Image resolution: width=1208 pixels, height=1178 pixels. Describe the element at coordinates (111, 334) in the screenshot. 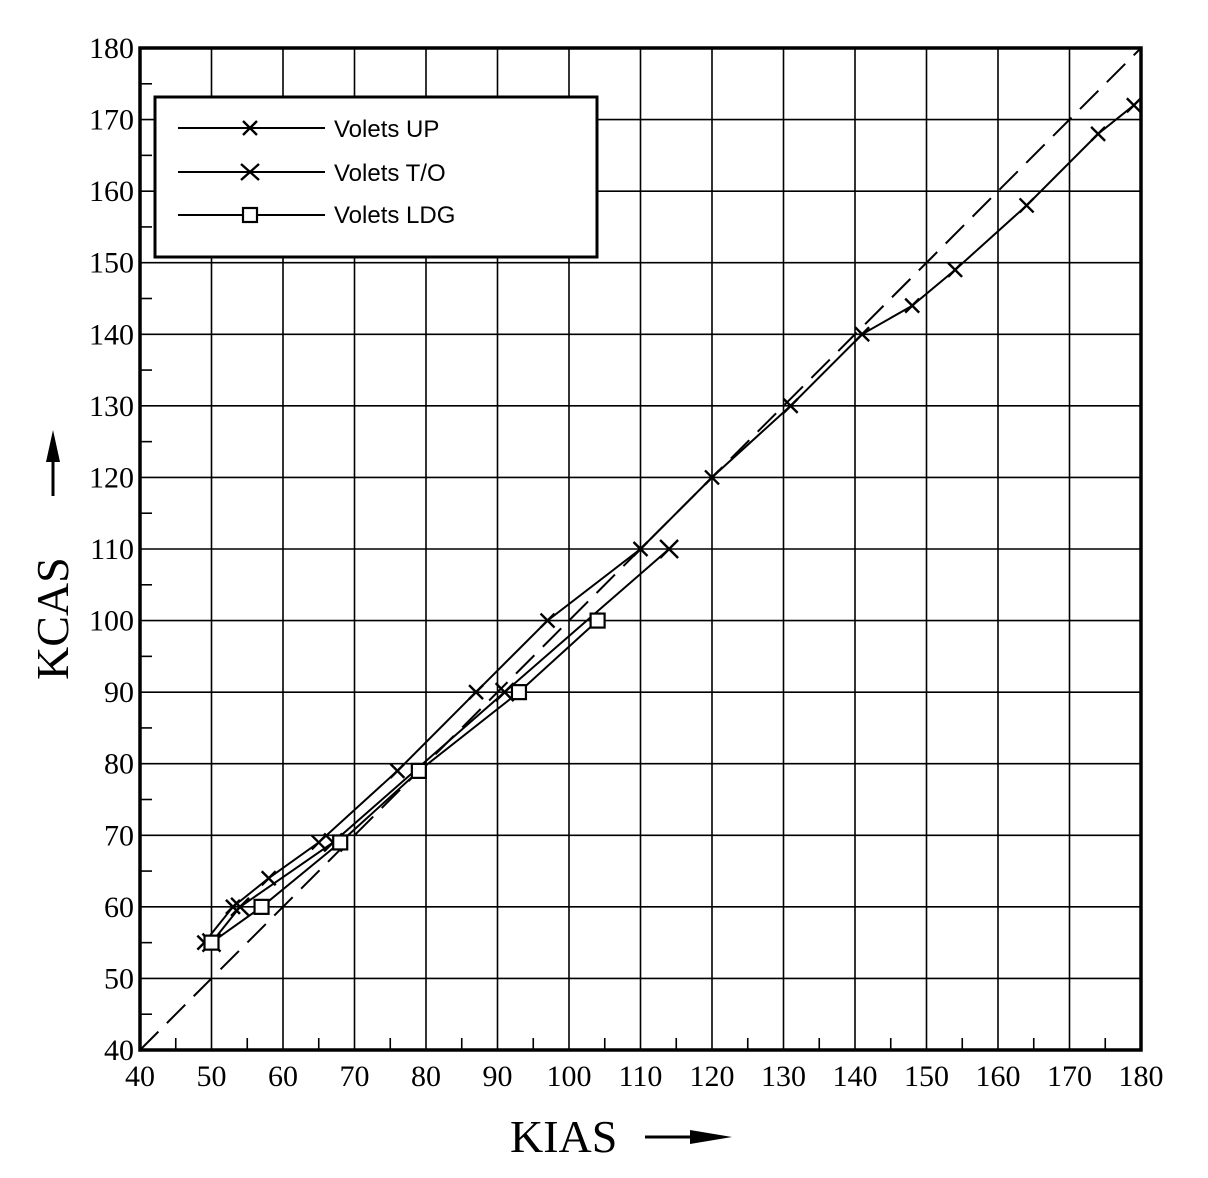

I see `y-tick-label: 140` at that location.